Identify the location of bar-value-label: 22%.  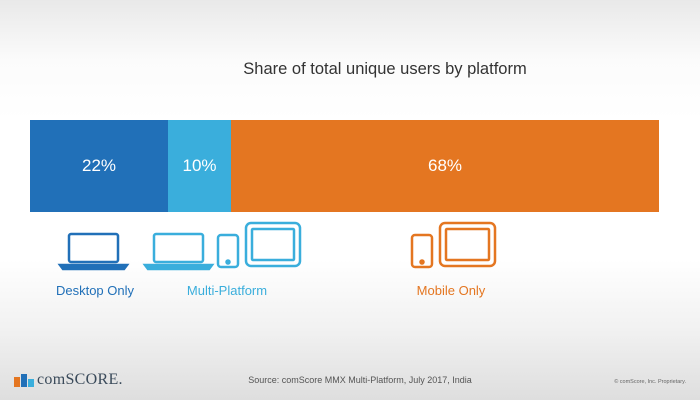
(99, 165).